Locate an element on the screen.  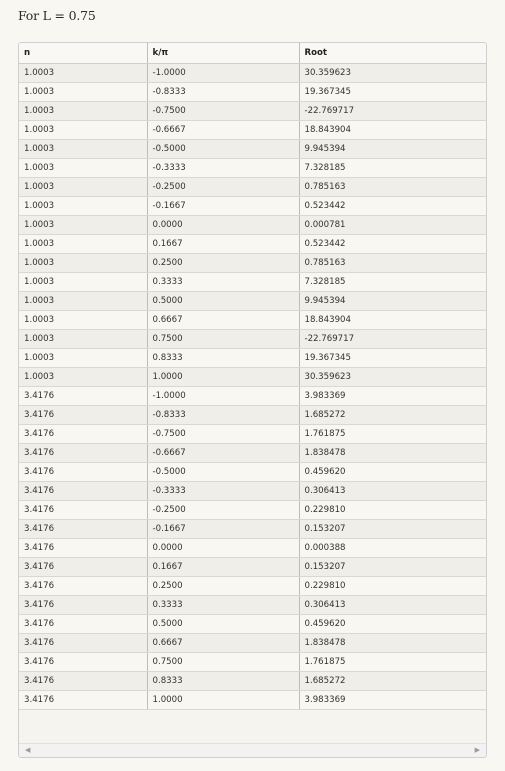
cell-root: 0.153207 is located at coordinates (392, 567).